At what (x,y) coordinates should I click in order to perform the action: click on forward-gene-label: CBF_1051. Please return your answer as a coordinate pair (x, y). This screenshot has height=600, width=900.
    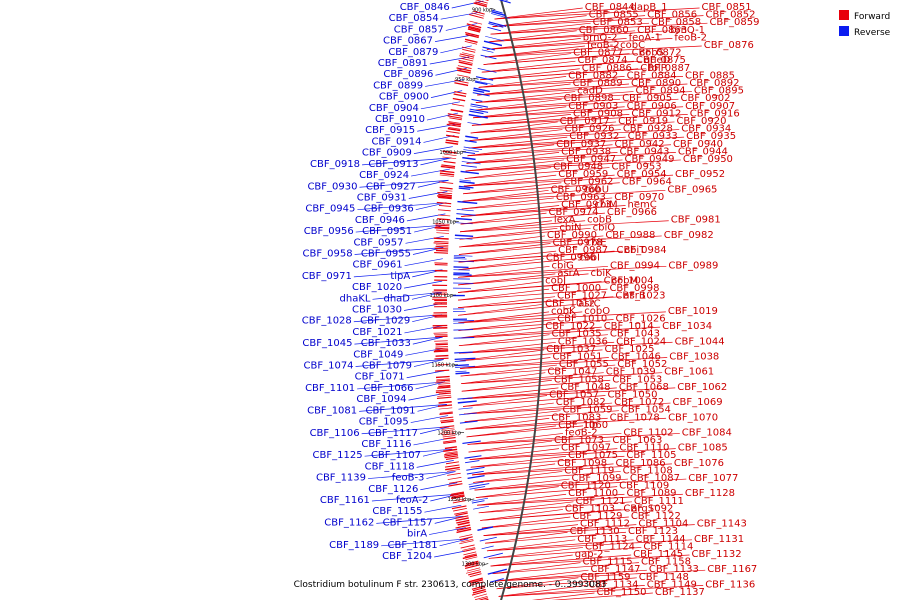
    Looking at the image, I should click on (577, 356).